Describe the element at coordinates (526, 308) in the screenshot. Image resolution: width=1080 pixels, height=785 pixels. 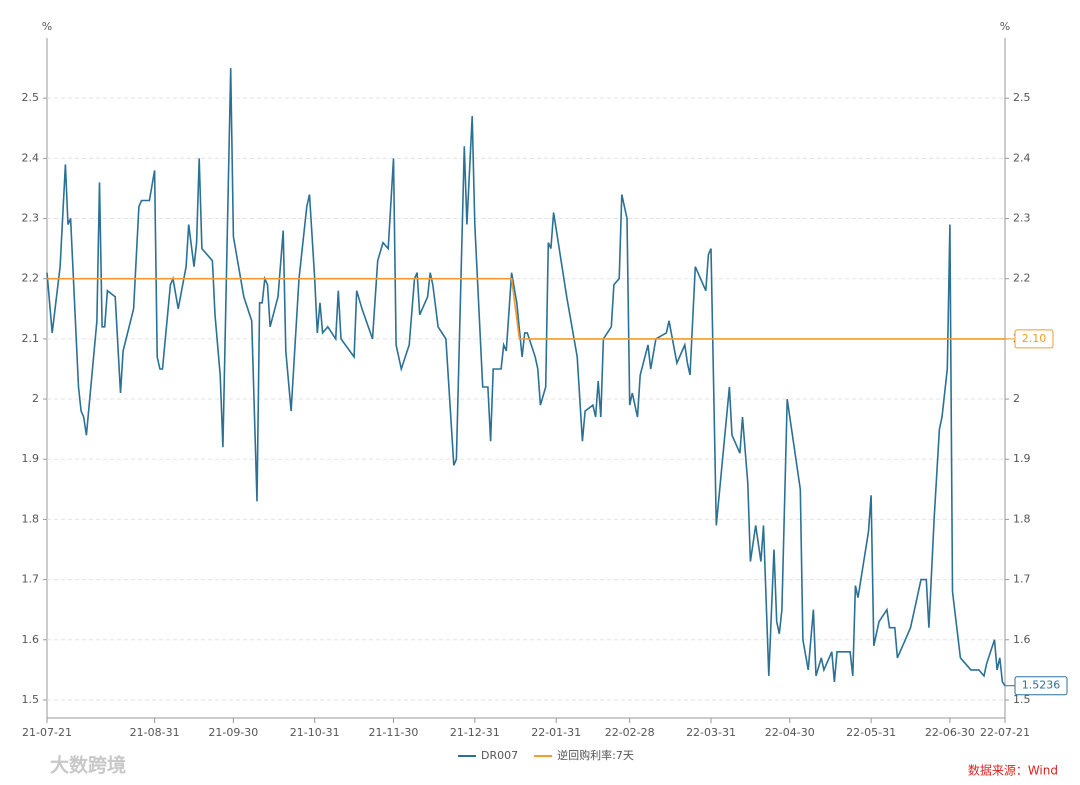
I see `line` at that location.